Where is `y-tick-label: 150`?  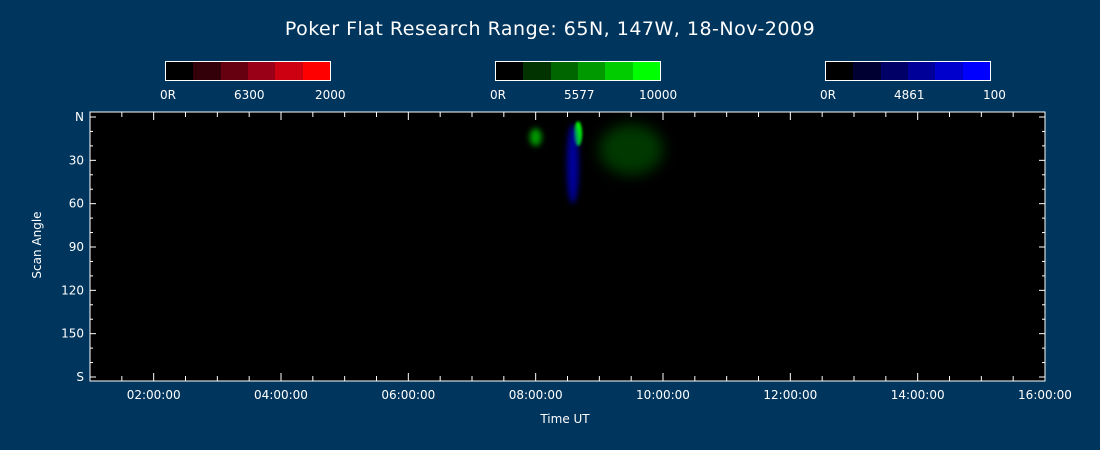
y-tick-label: 150 is located at coordinates (72, 334).